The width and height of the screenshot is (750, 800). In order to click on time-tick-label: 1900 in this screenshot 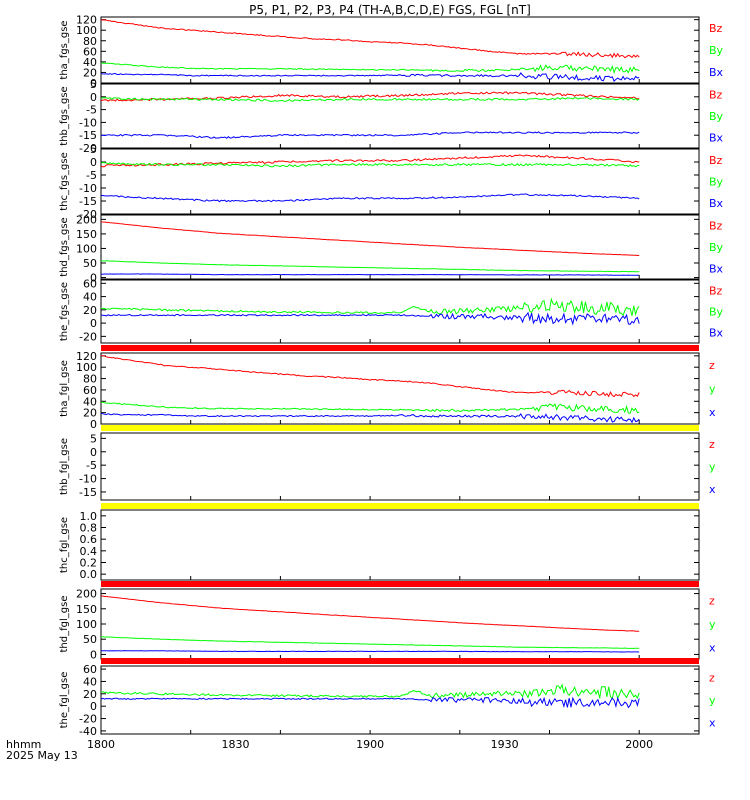, I will do `click(370, 744)`.